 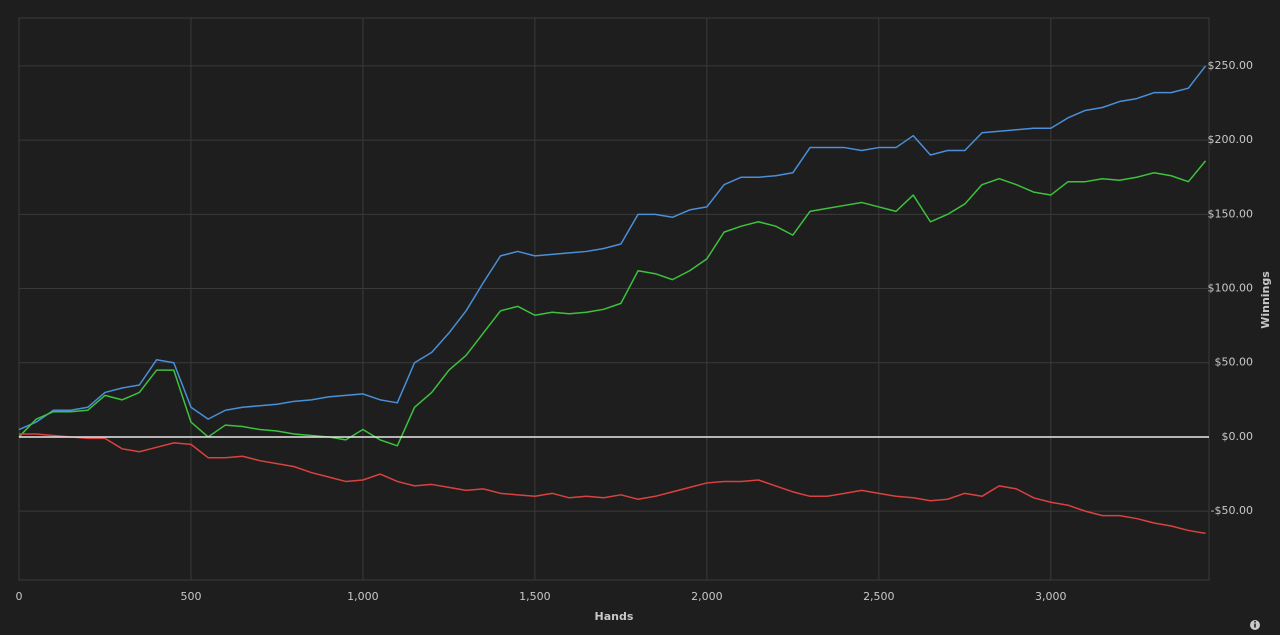 I want to click on y-tick-label: $0.00, so click(x=1238, y=436).